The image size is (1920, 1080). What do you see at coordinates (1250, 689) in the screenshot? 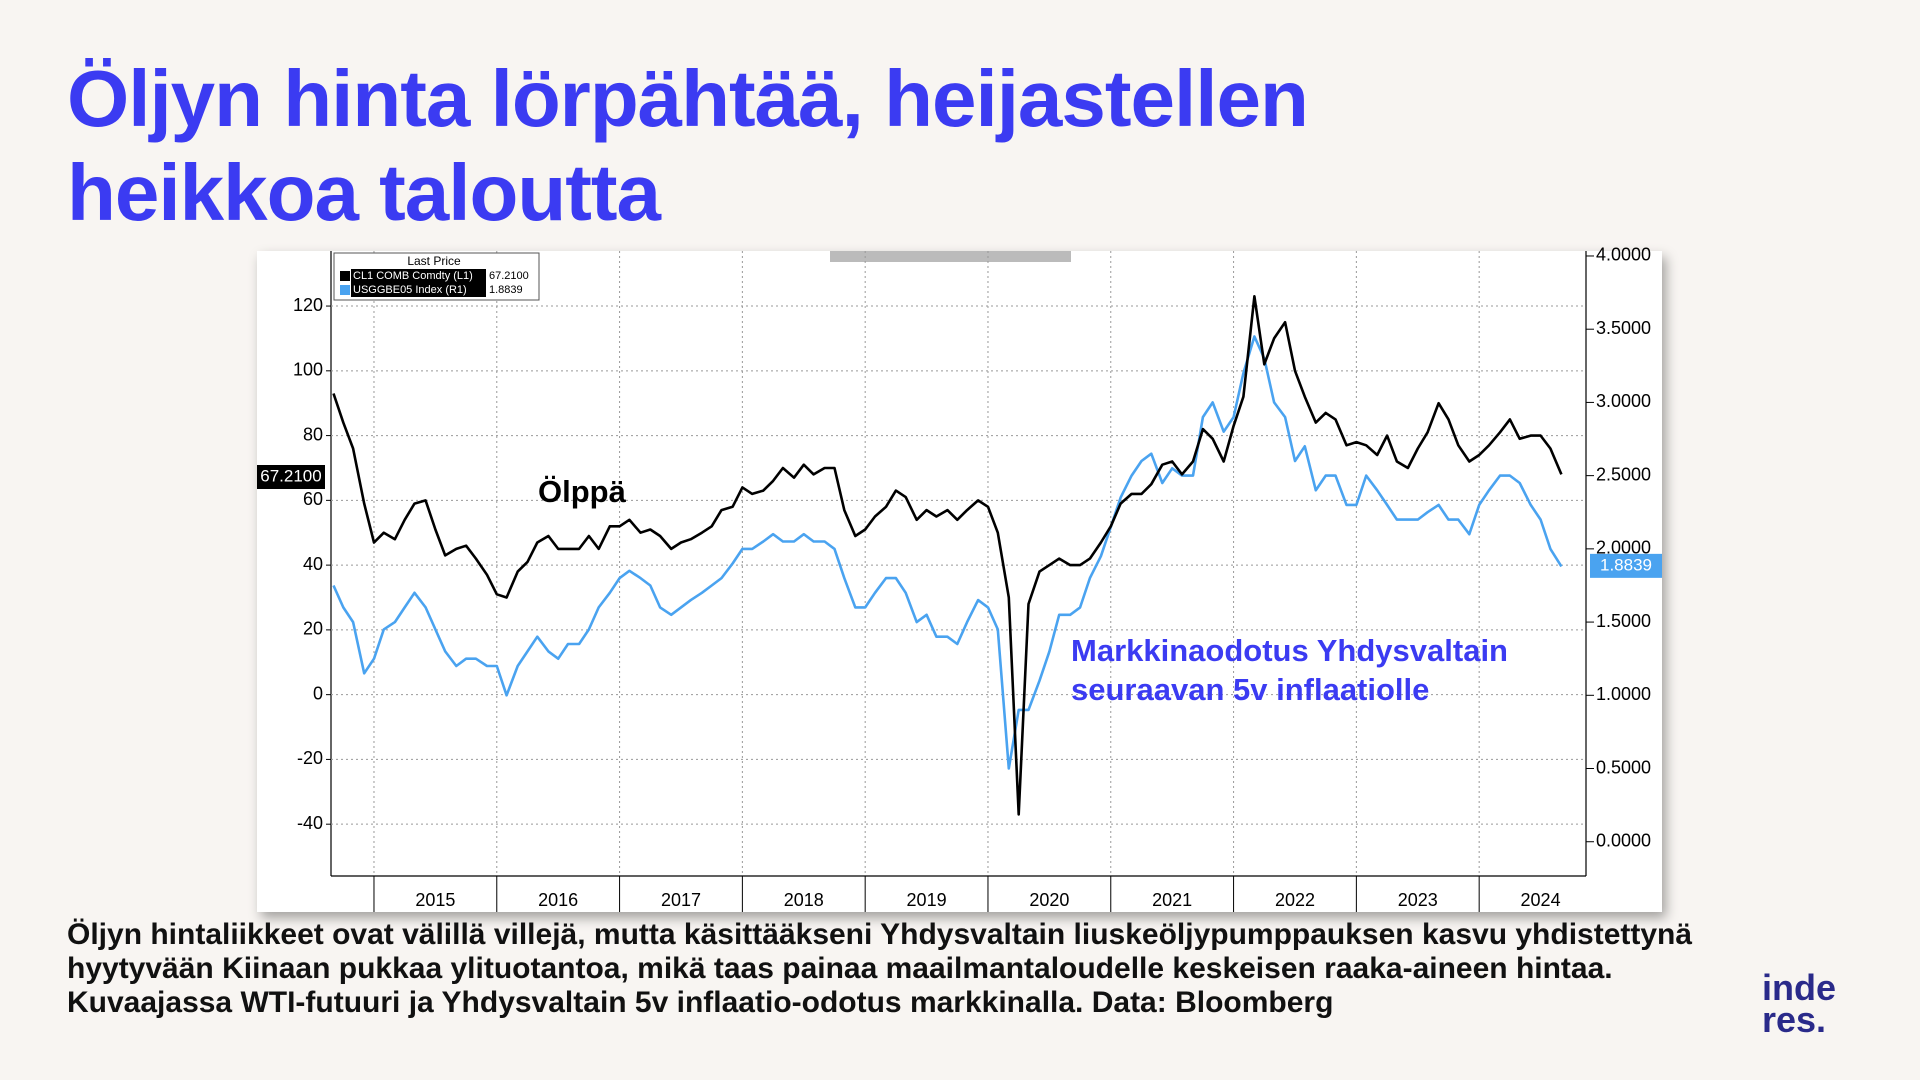
I see `annotation: seuraavan 5v inflaatiolle` at bounding box center [1250, 689].